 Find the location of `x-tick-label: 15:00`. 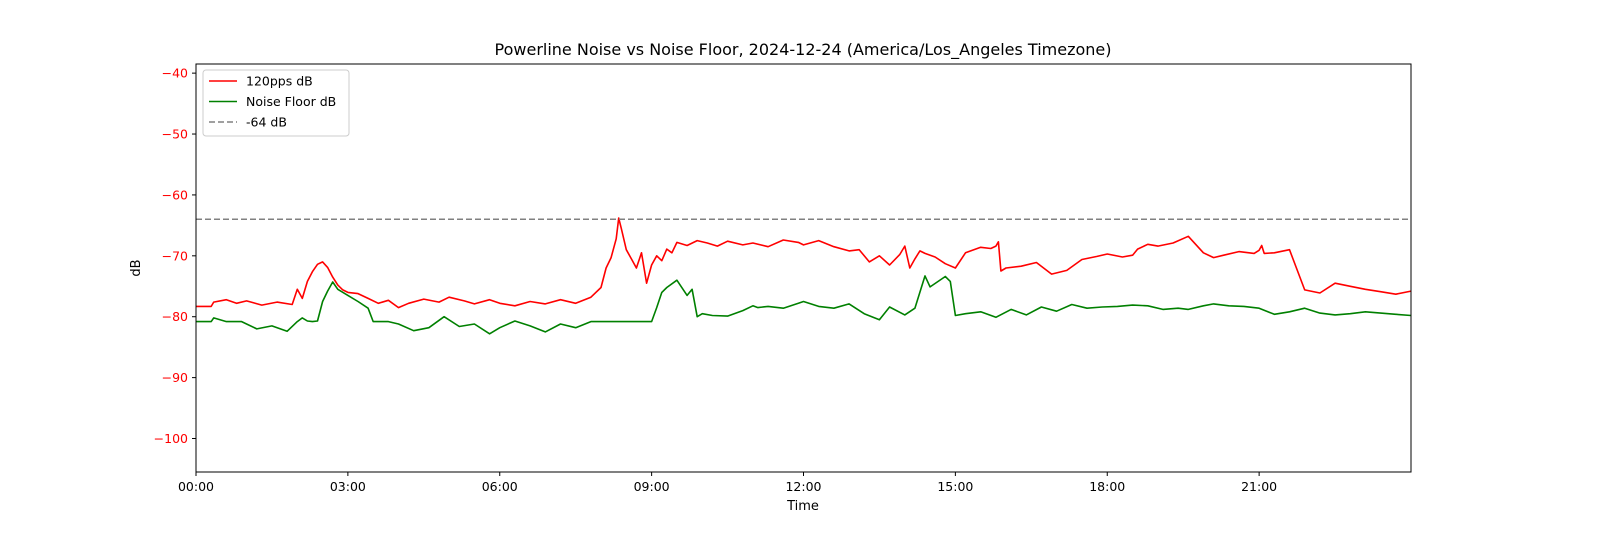

x-tick-label: 15:00 is located at coordinates (955, 486).